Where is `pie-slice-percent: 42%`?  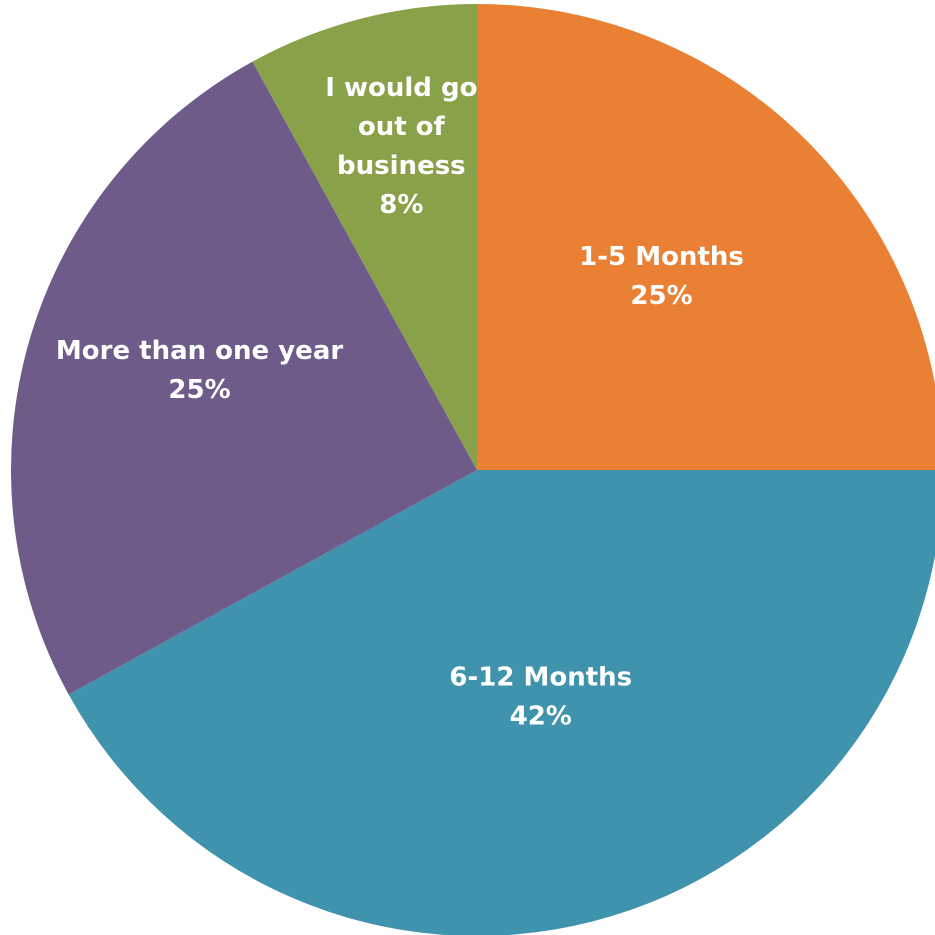
pie-slice-percent: 42% is located at coordinates (541, 717).